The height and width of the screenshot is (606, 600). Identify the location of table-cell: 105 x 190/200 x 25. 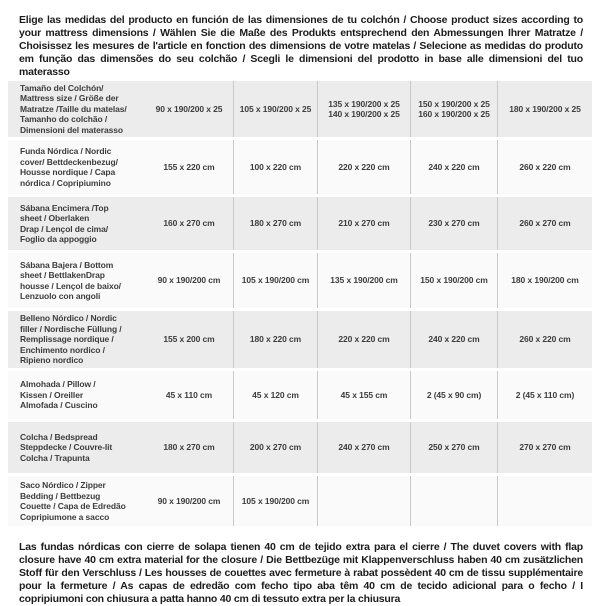
(275, 109).